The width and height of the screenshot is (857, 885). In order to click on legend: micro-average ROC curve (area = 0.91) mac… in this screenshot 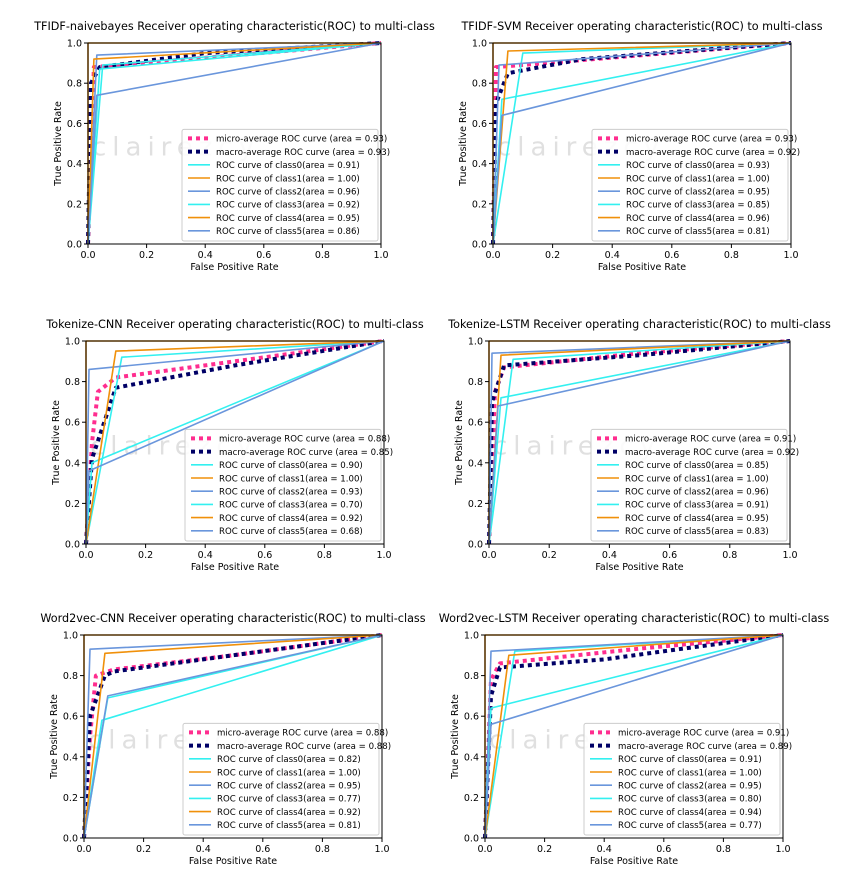, I will do `click(694, 485)`.